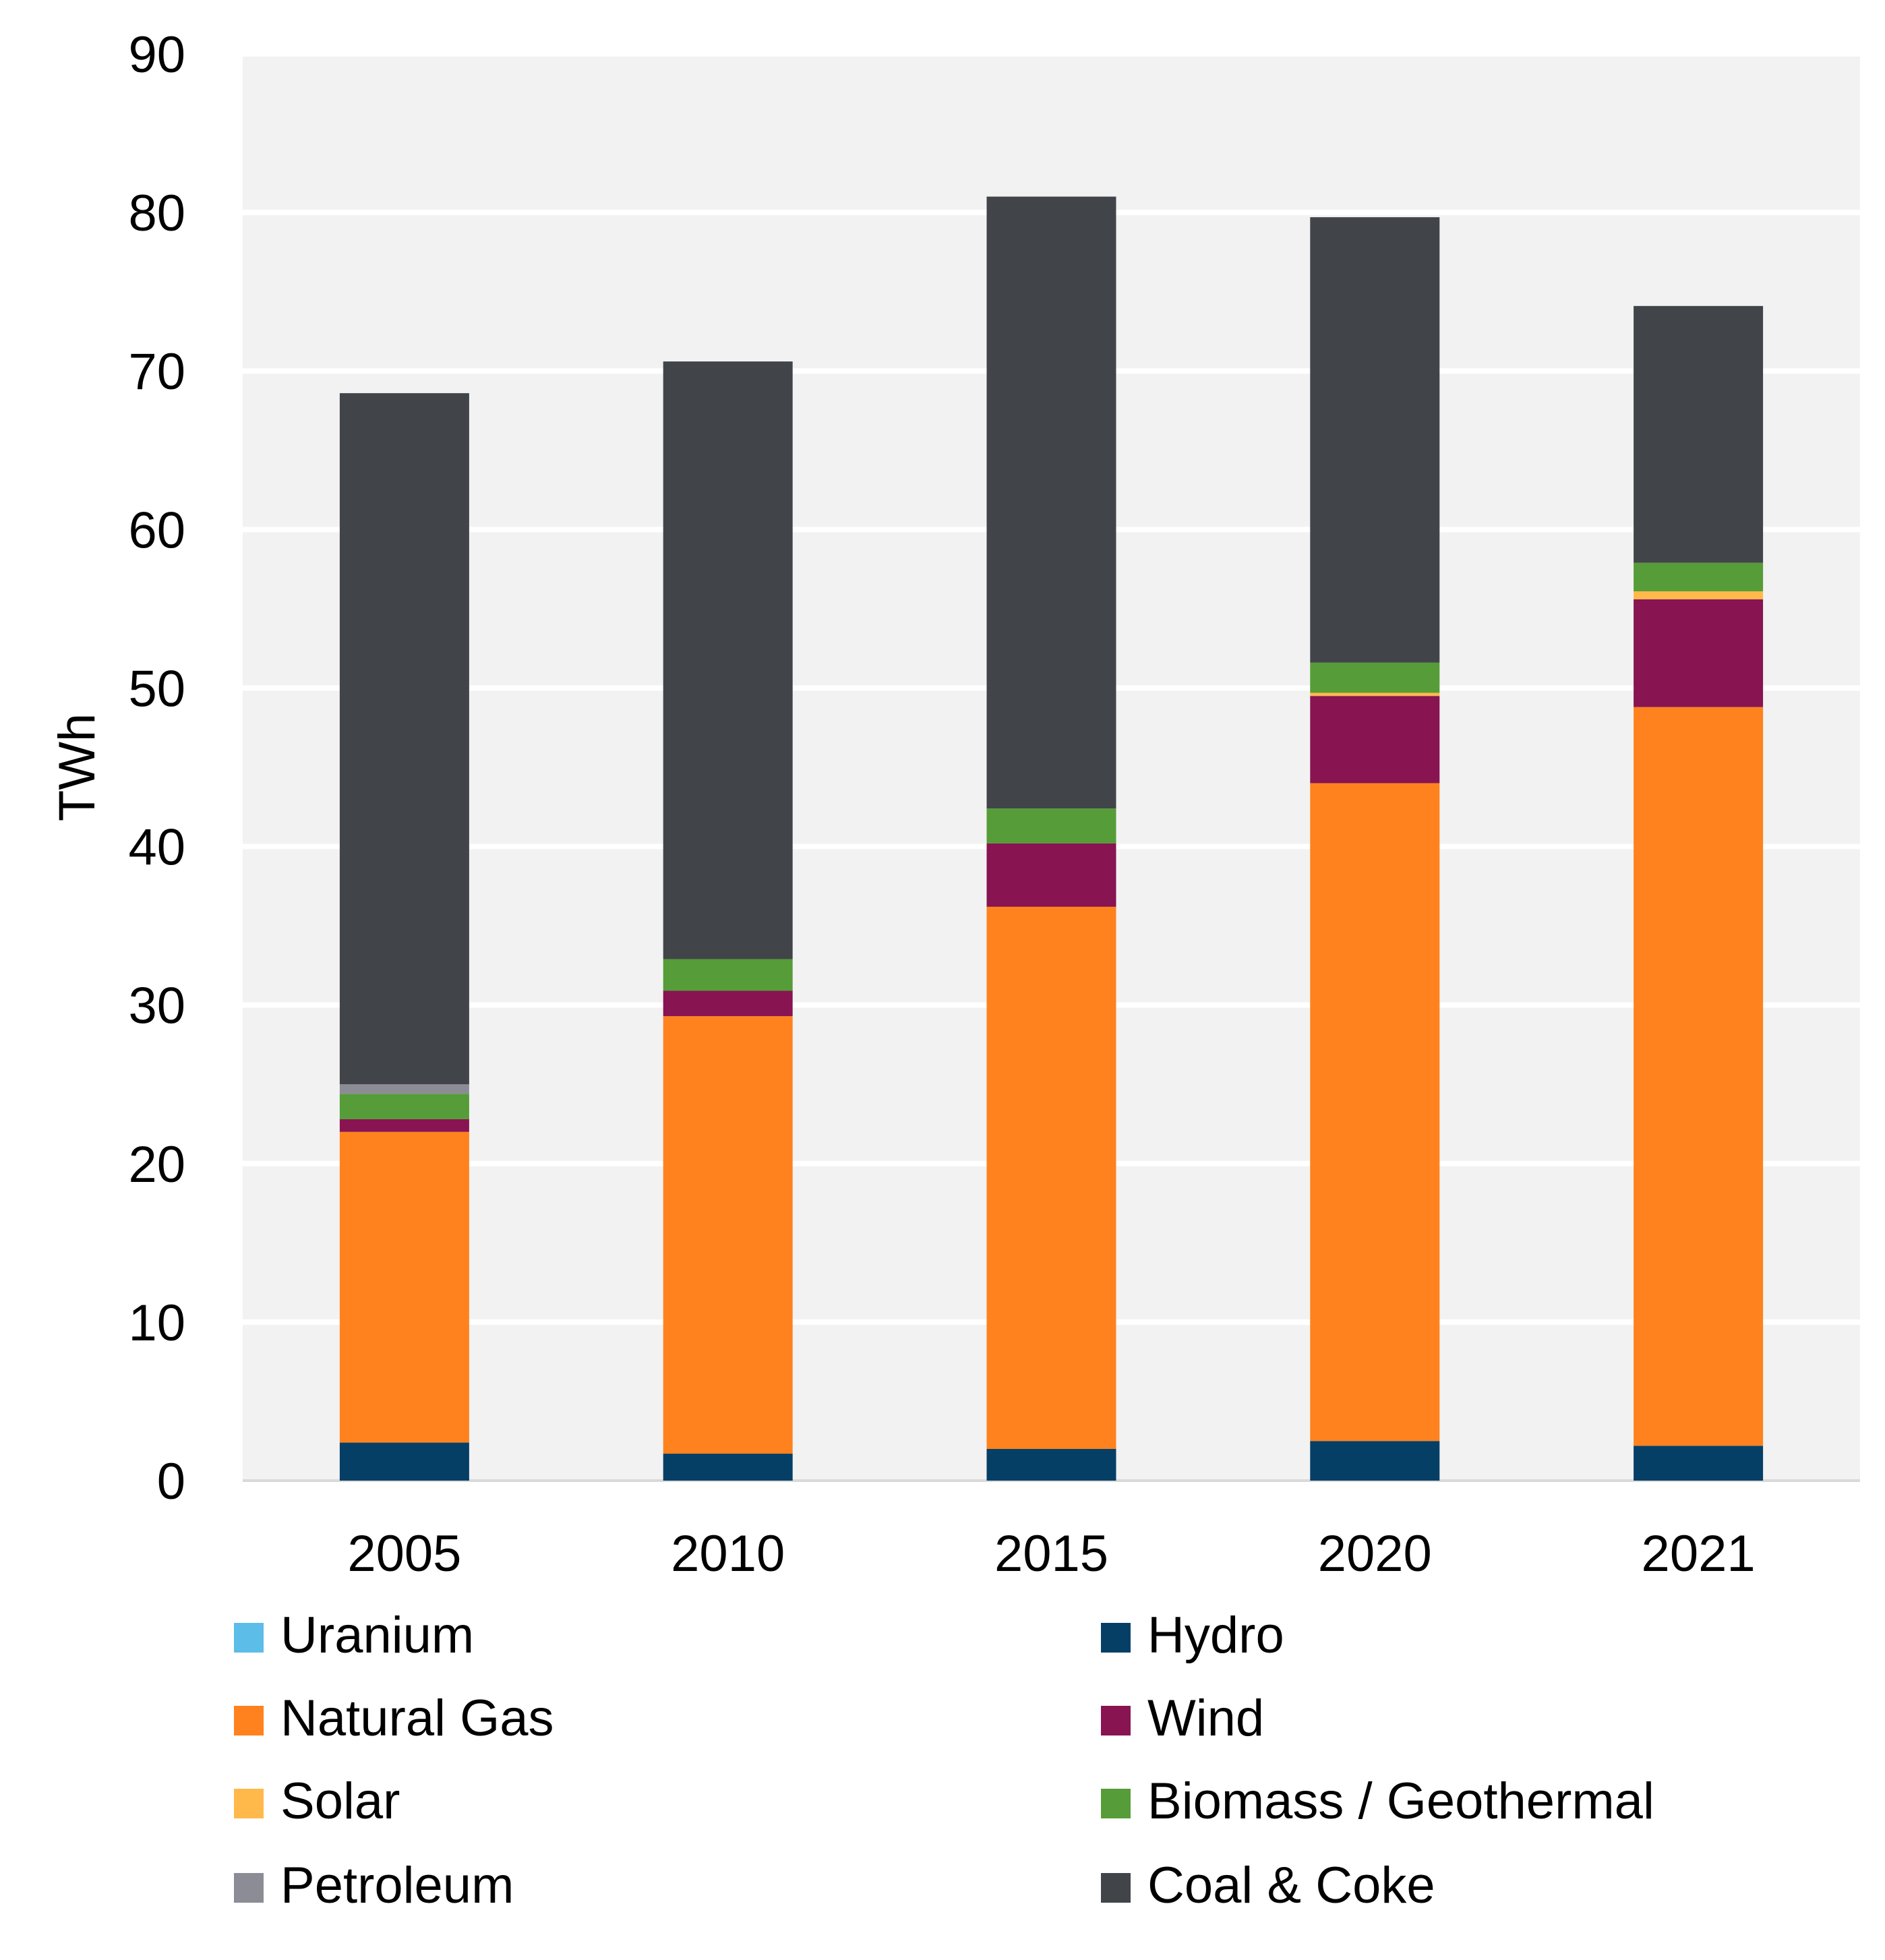  Describe the element at coordinates (404, 1461) in the screenshot. I see `bar-segment-hydro-2005` at that location.